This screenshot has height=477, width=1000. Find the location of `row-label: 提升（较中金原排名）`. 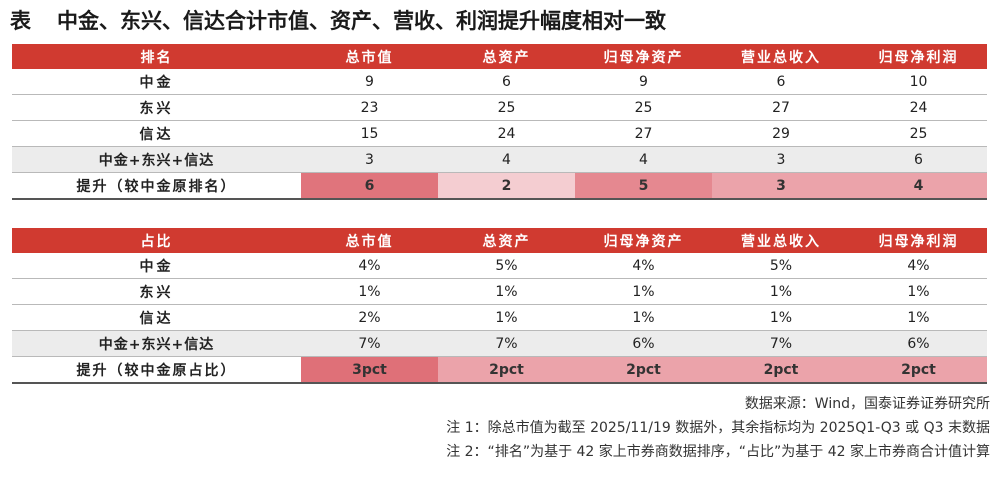

row-label: 提升（较中金原排名） is located at coordinates (156, 186).